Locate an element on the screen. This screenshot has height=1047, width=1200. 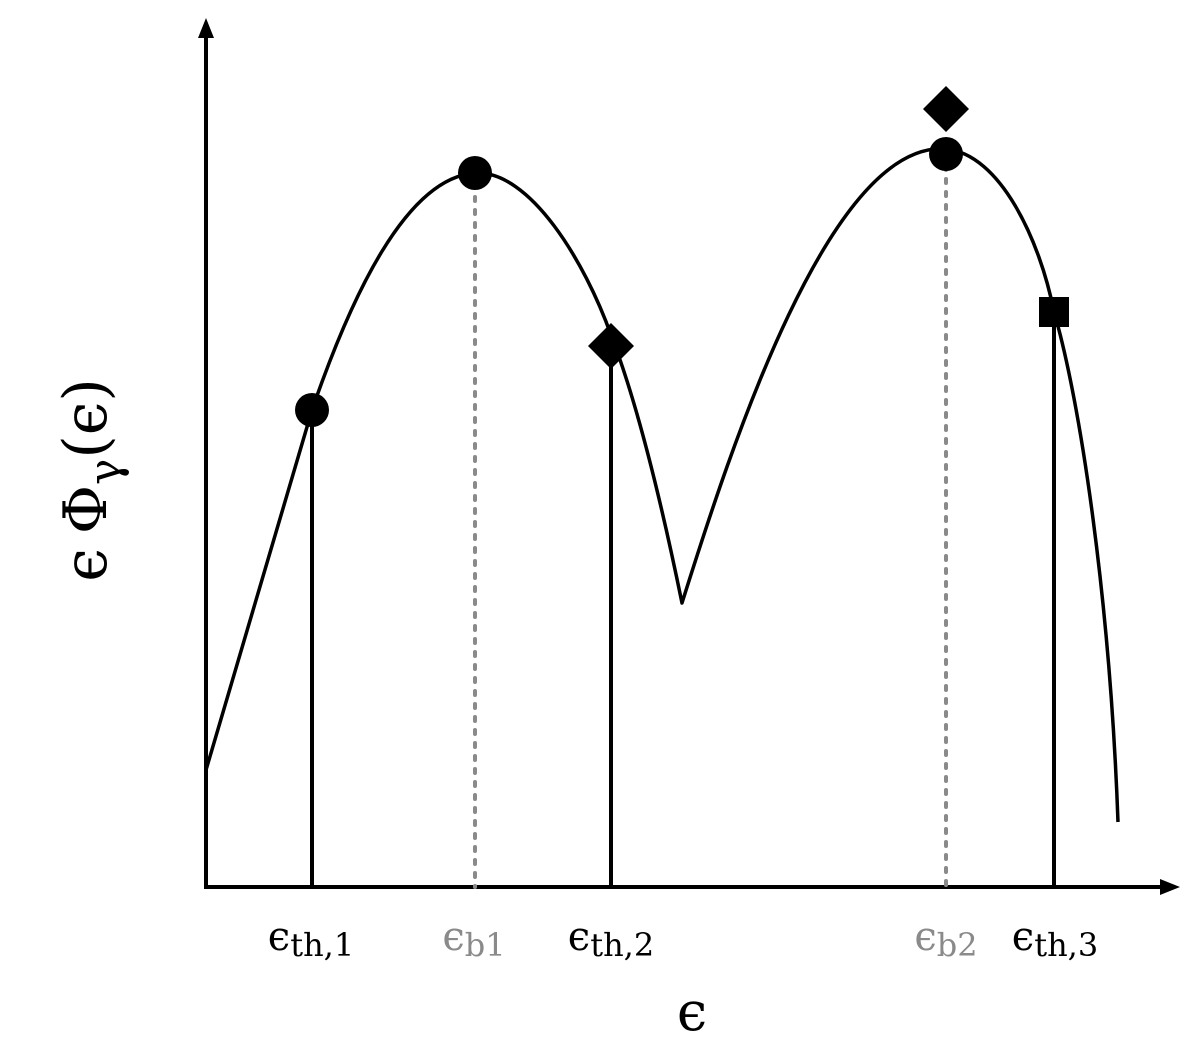
tick-label-th1: ϵth,1 is located at coordinates (311, 939).